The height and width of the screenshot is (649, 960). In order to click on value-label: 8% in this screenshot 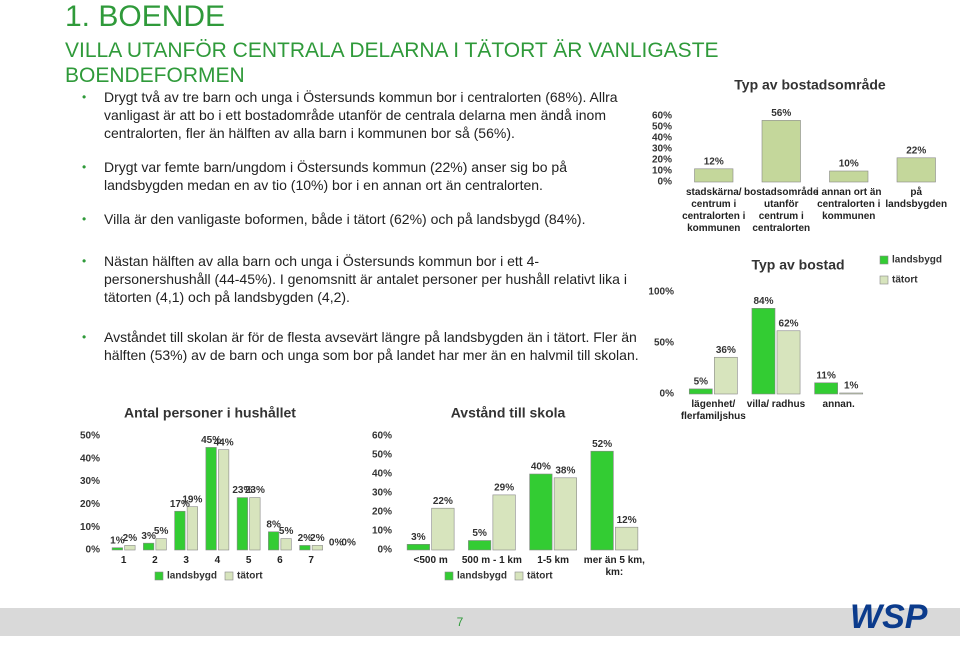, I will do `click(273, 524)`.